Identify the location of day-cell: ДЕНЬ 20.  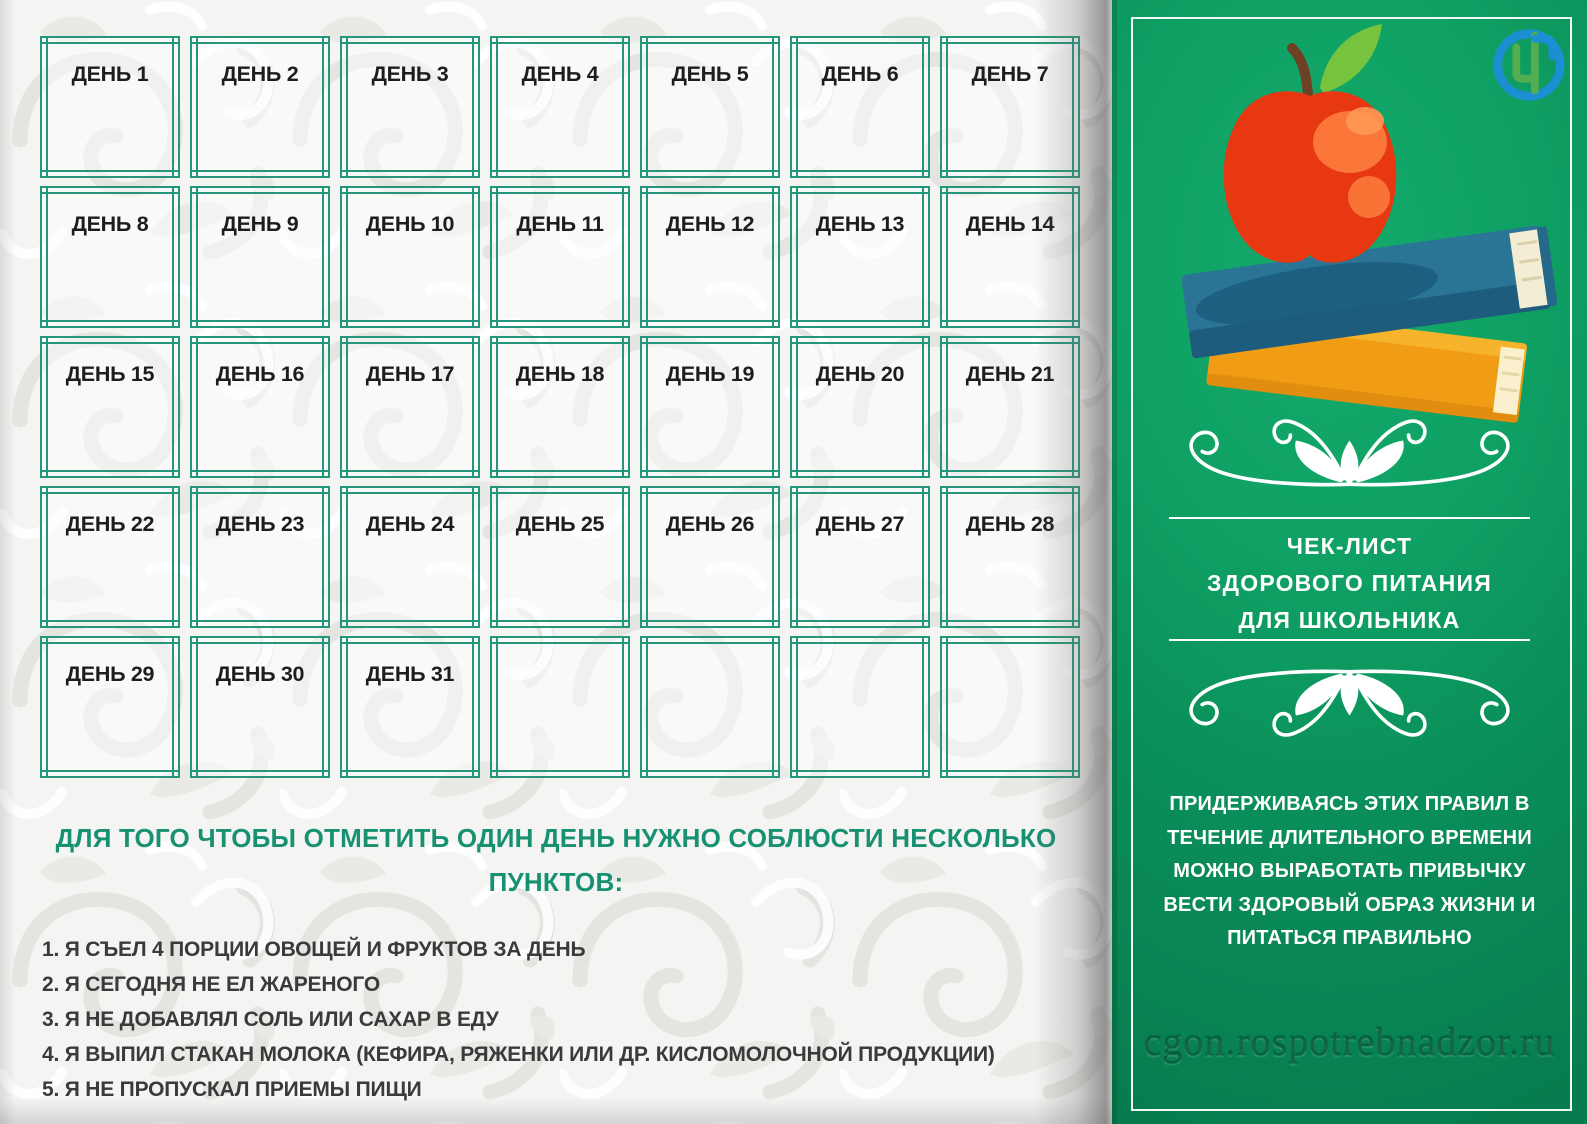
(860, 407).